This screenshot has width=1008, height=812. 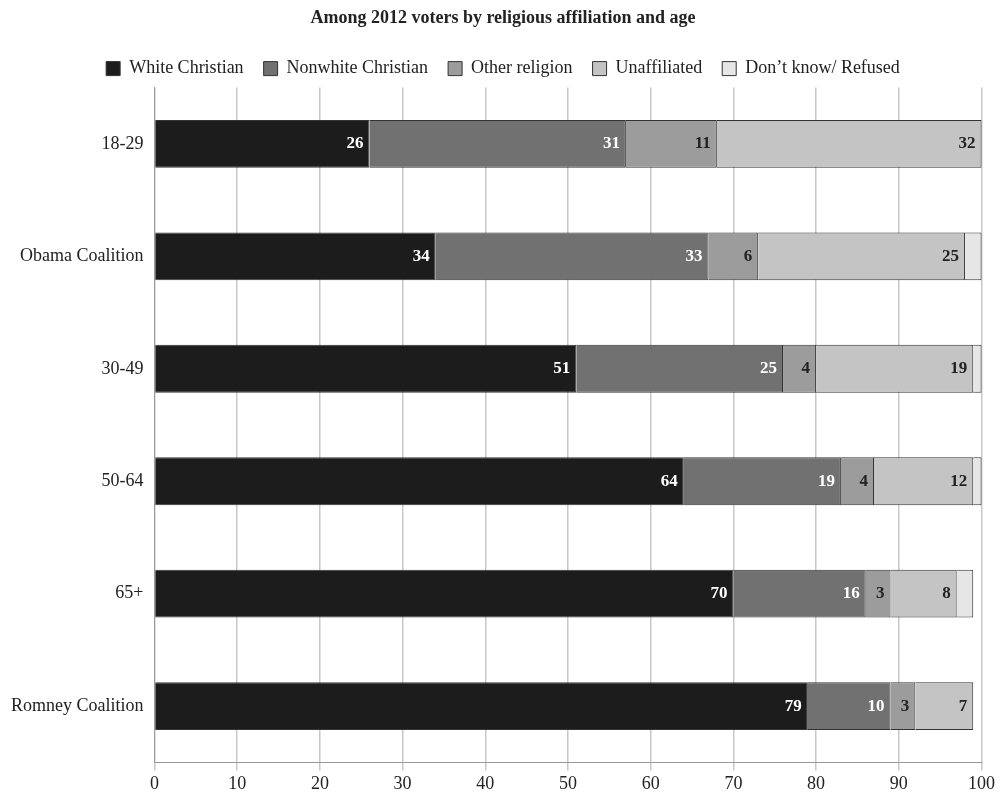 What do you see at coordinates (122, 367) in the screenshot?
I see `y-tick-label: 30-49` at bounding box center [122, 367].